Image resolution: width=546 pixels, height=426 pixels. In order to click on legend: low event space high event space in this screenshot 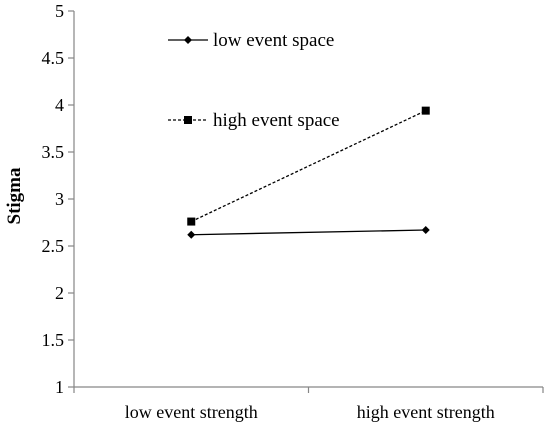, I will do `click(254, 80)`.